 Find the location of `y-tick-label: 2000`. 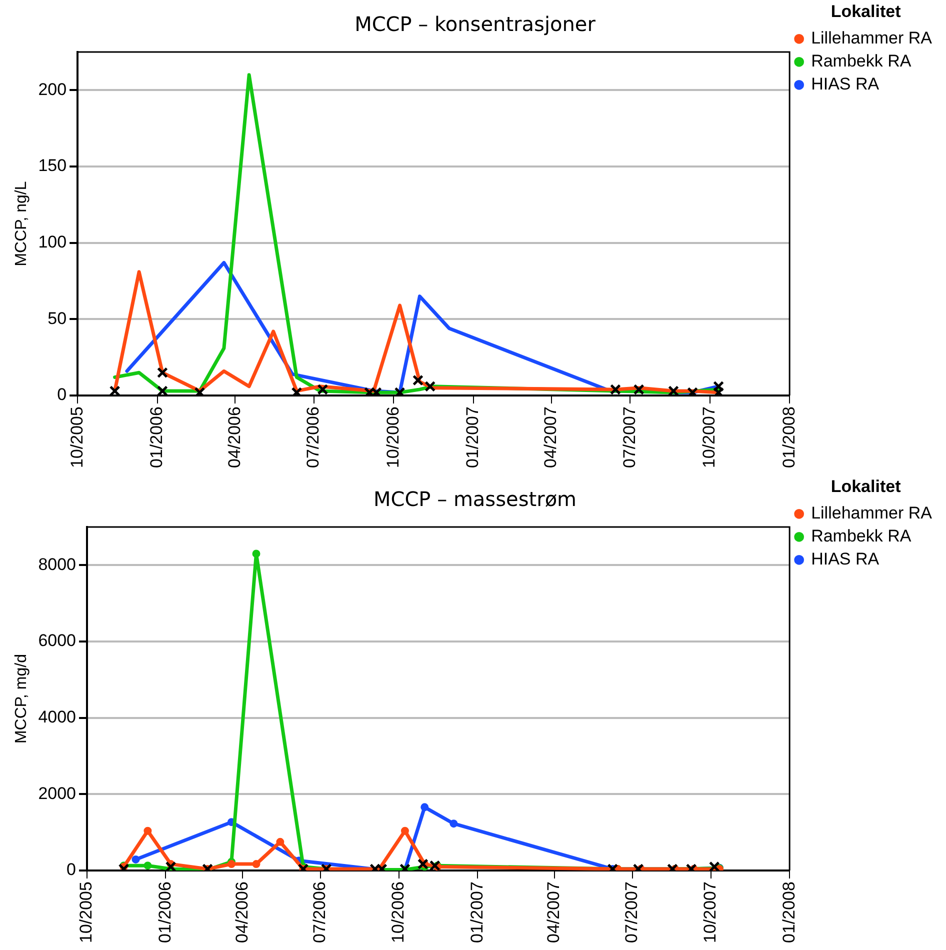

y-tick-label: 2000 is located at coordinates (57, 793).